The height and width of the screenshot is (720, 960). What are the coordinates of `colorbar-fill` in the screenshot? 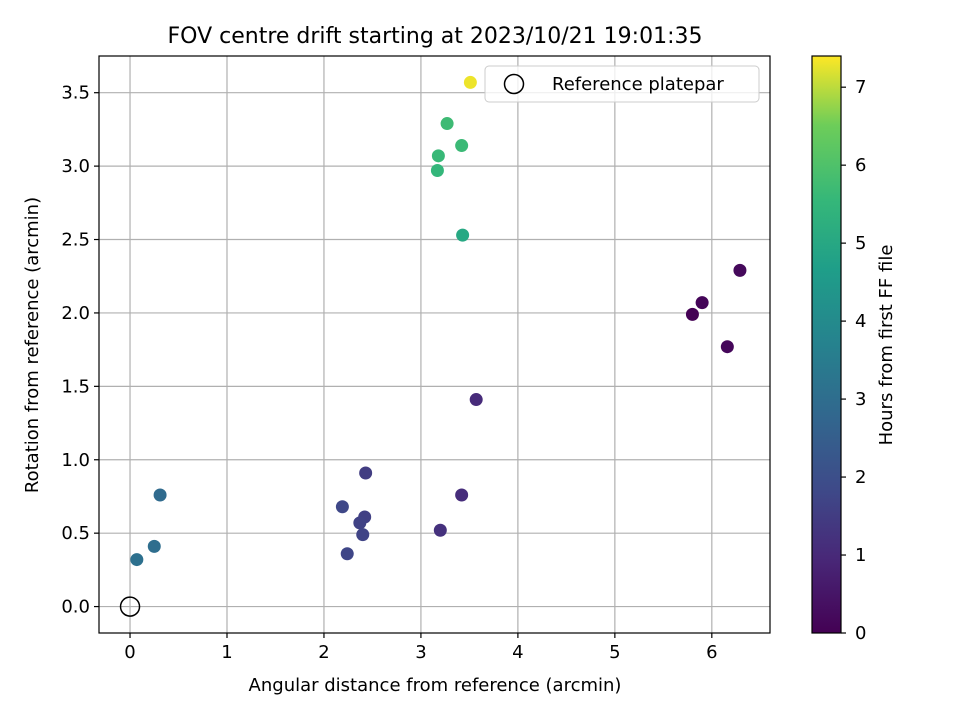 It's located at (826, 344).